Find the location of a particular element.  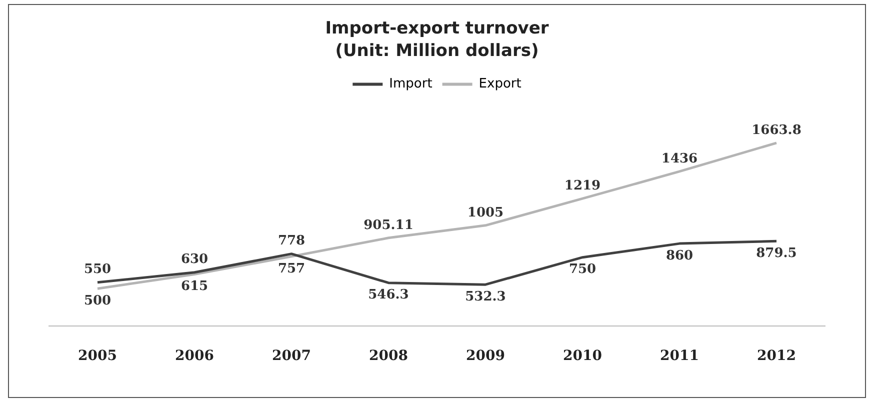

x-tick-label: 2009 is located at coordinates (485, 356).